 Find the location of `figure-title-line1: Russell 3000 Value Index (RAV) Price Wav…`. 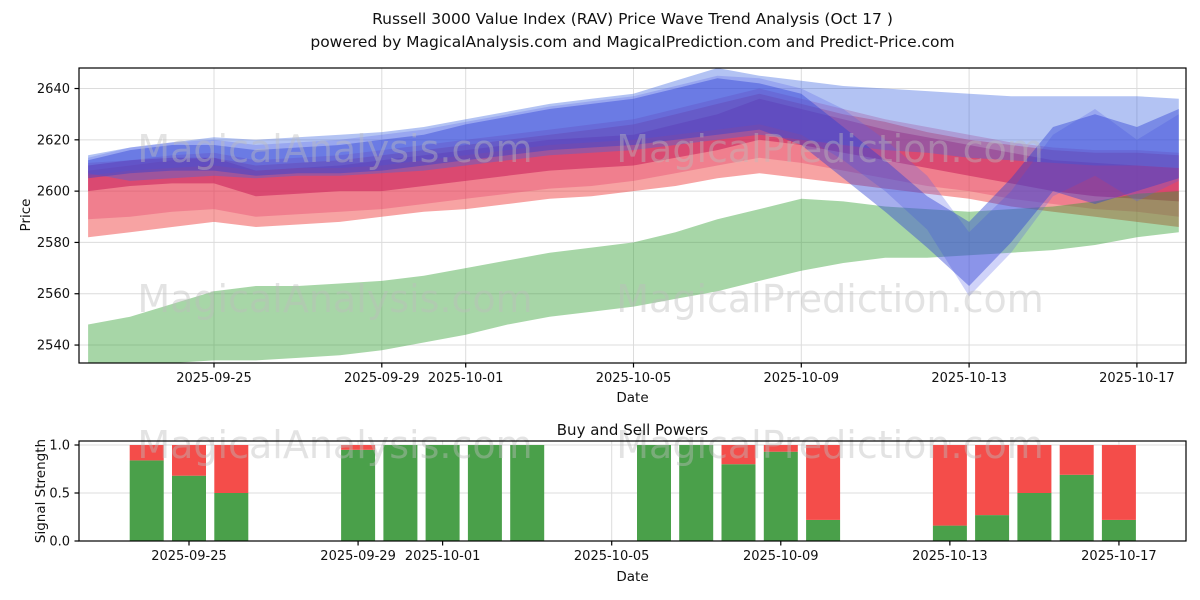

figure-title-line1: Russell 3000 Value Index (RAV) Price Wav… is located at coordinates (632, 19).